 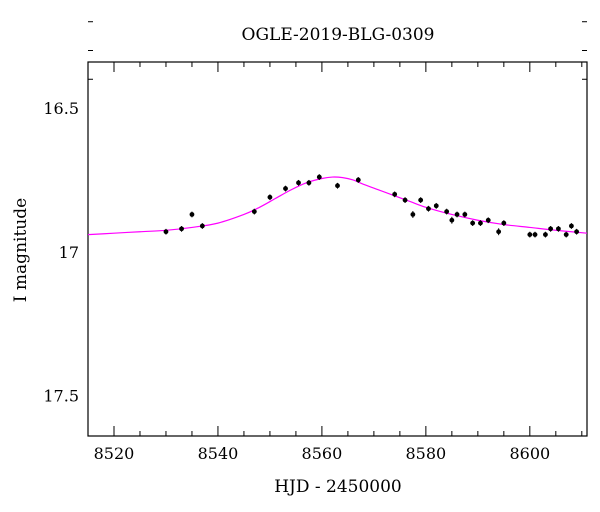 I want to click on y-tick-label: 17.5, so click(x=61, y=396).